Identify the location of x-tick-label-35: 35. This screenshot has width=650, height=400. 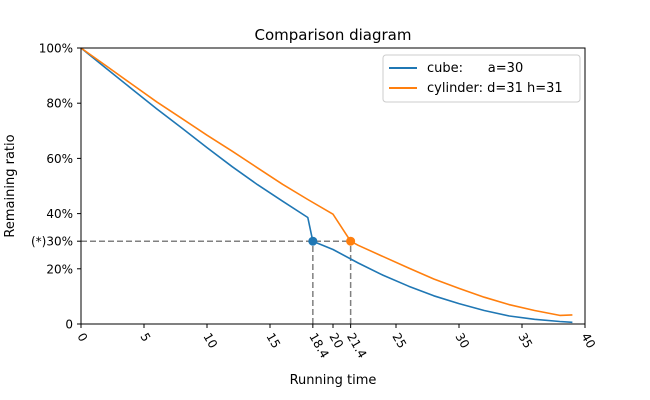
(525, 341).